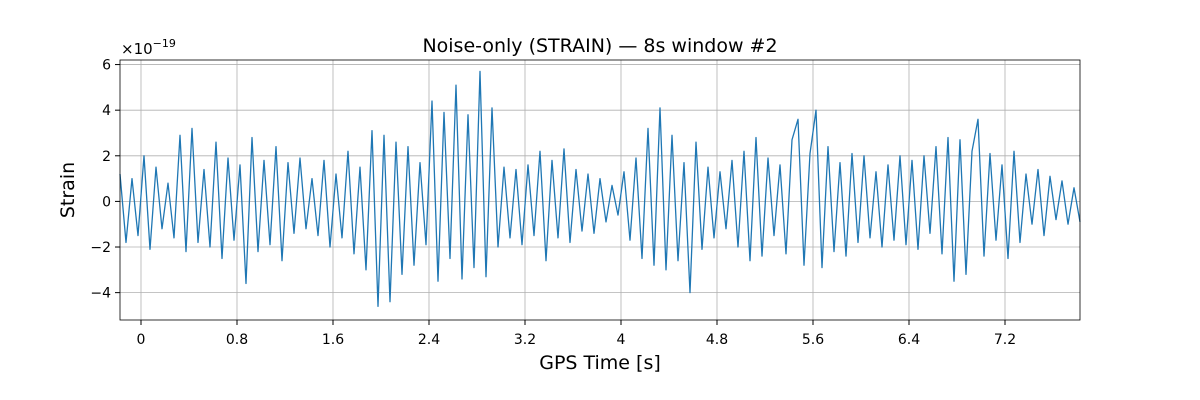  What do you see at coordinates (429, 340) in the screenshot?
I see `x-tick-label: 2.4` at bounding box center [429, 340].